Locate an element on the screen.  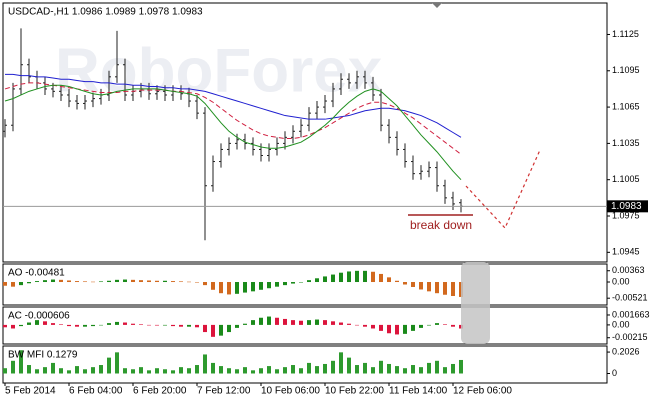
y-tick-label: 0.001663 is located at coordinates (631, 314).